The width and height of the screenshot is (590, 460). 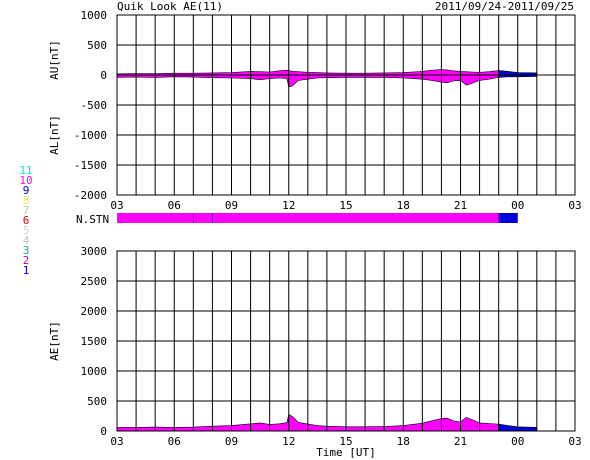 I want to click on ae-ytick-label: 0, so click(x=103, y=431).